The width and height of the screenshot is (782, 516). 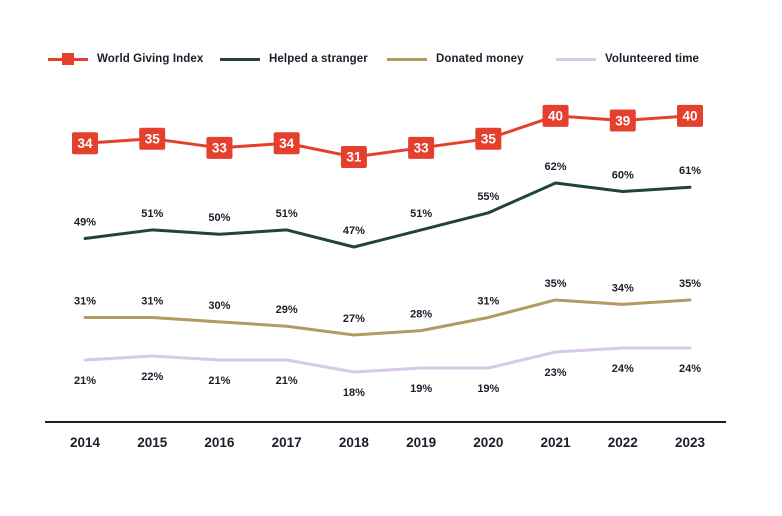 I want to click on data-label-volunteered-time: 23%, so click(x=556, y=373).